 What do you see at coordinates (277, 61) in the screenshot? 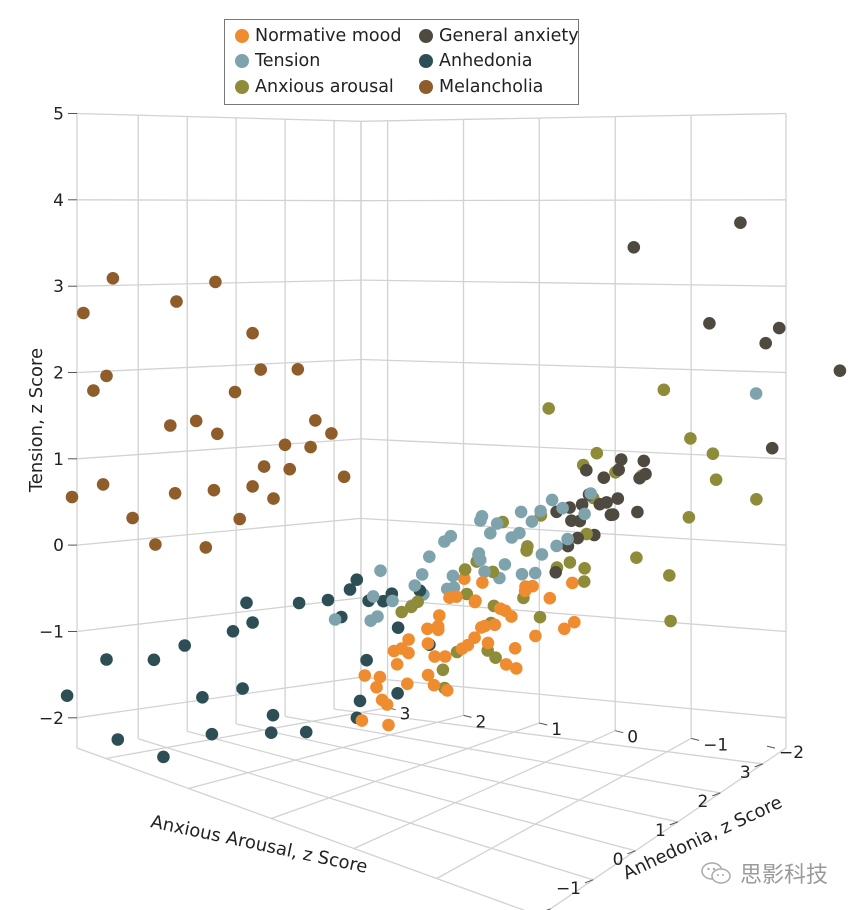
I see `legend-item-tension: Tension` at bounding box center [277, 61].